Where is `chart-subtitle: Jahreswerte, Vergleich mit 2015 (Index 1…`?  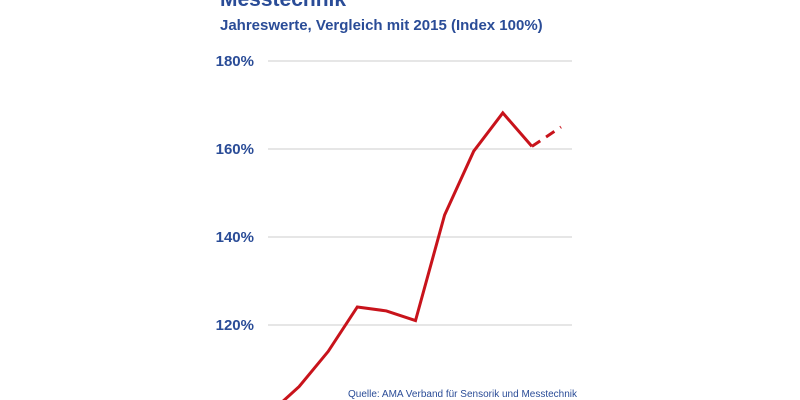 chart-subtitle: Jahreswerte, Vergleich mit 2015 (Index 1… is located at coordinates (381, 25).